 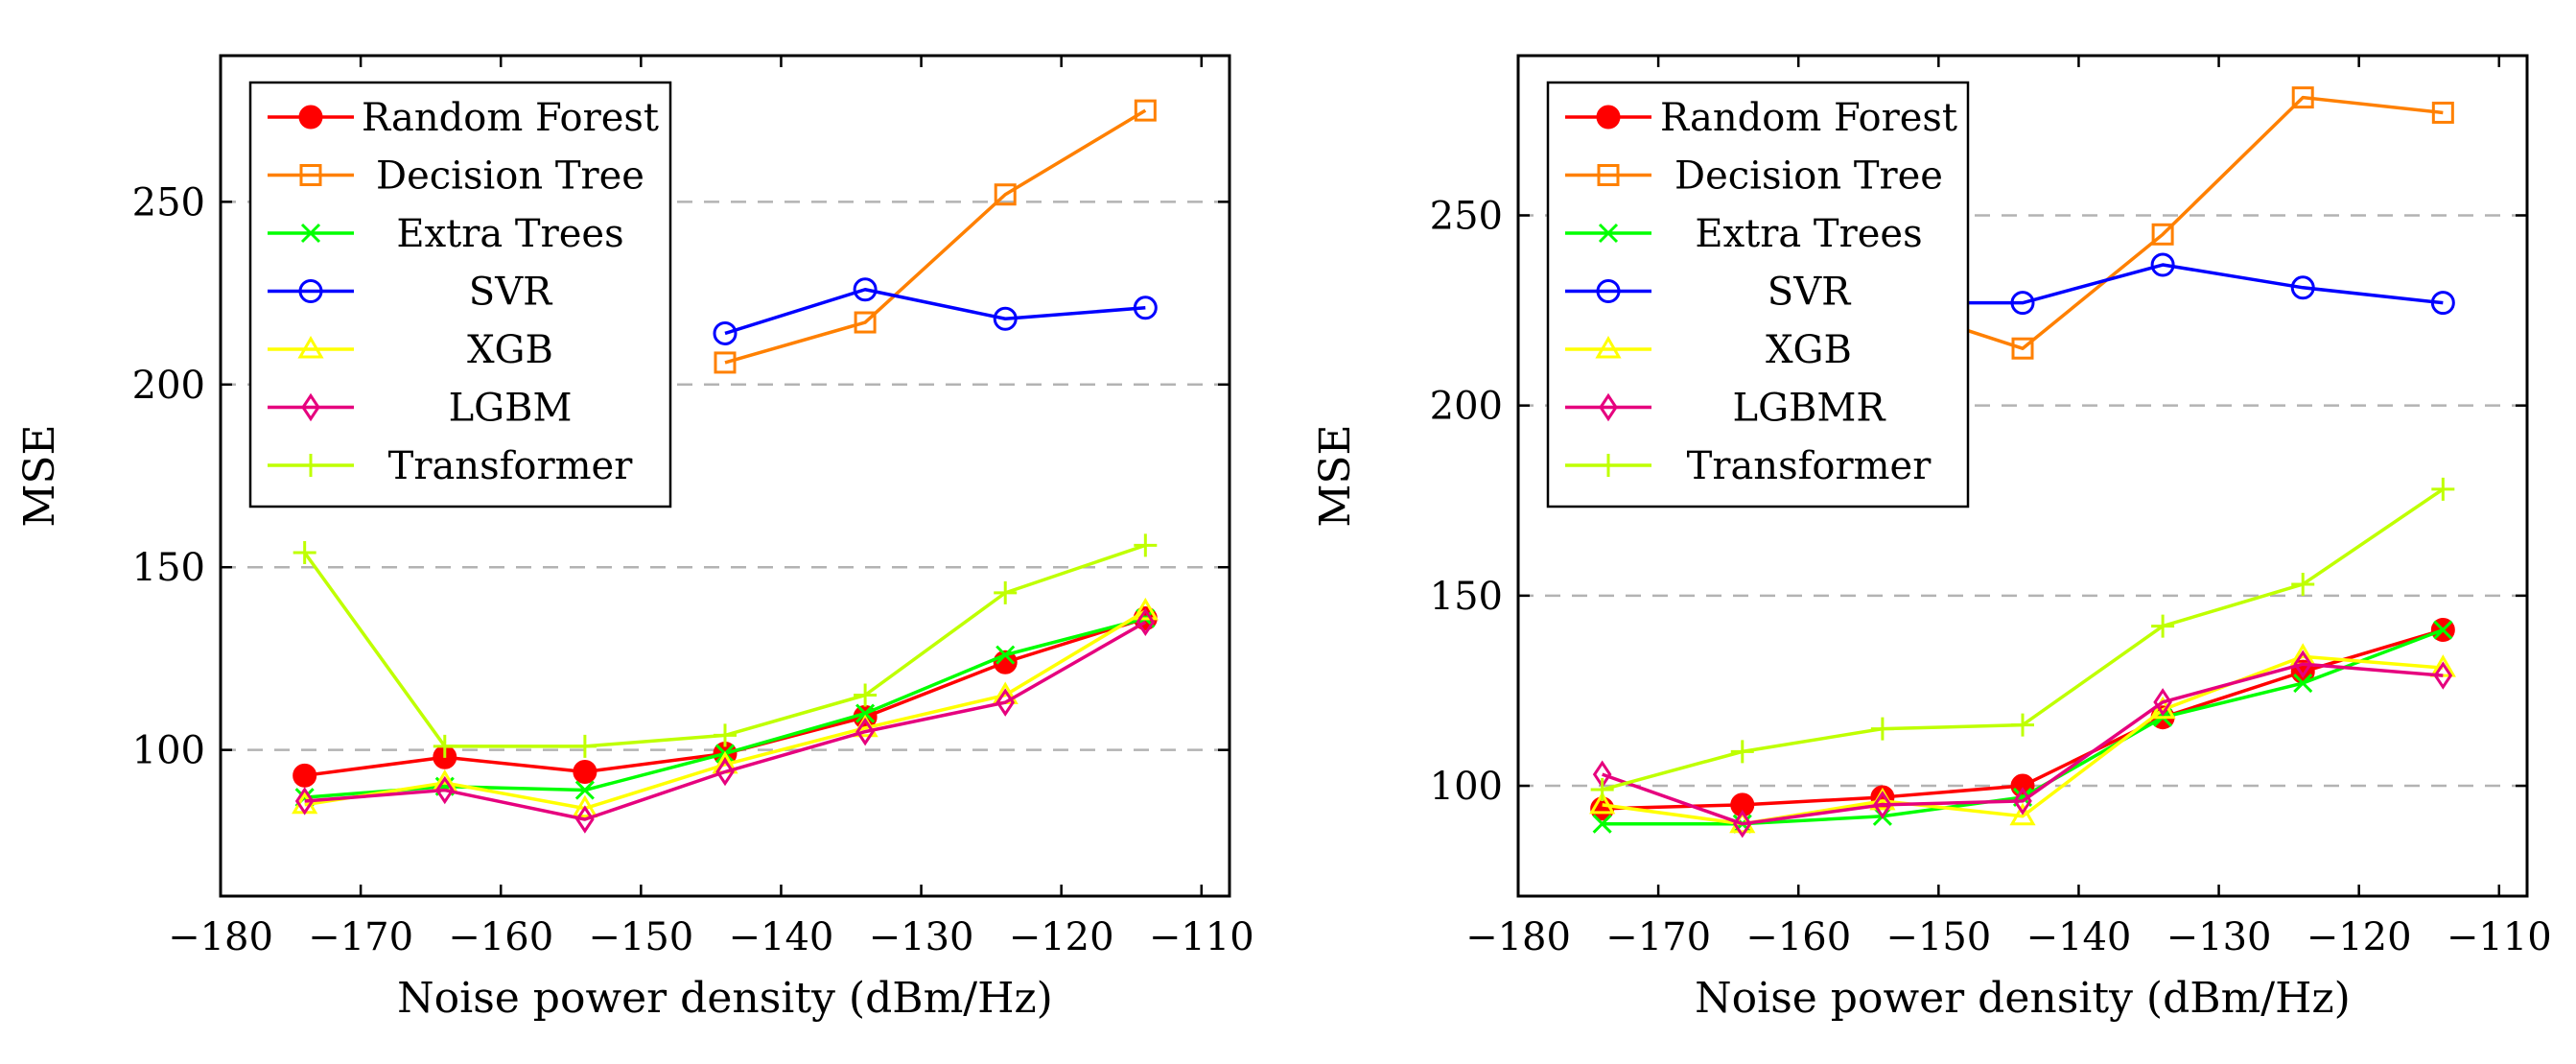 I want to click on legend-label-transformer: Transformer, so click(x=1809, y=466).